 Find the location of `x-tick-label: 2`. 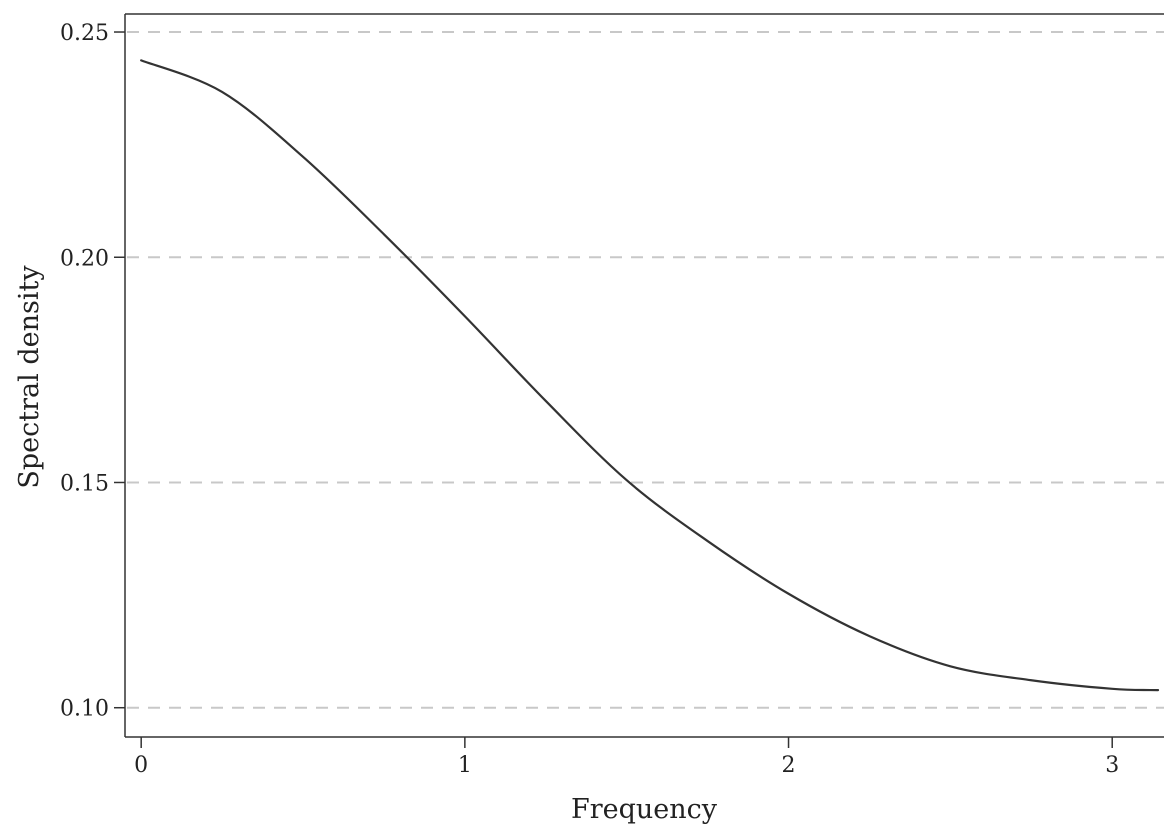

x-tick-label: 2 is located at coordinates (789, 765).